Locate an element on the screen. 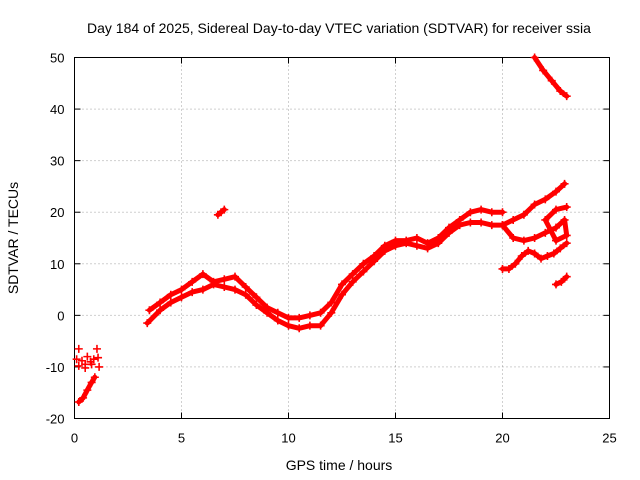  y-tick-label: 40 is located at coordinates (57, 109).